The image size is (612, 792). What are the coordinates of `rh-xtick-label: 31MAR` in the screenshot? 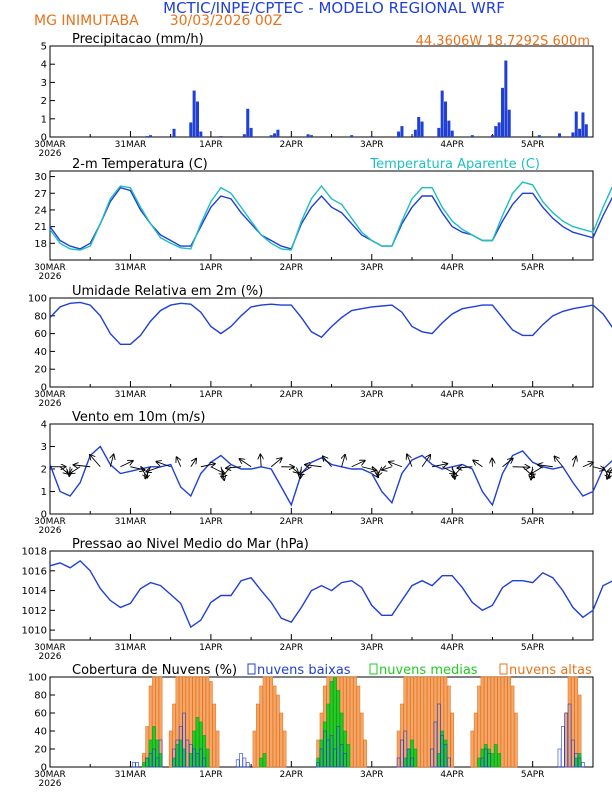 It's located at (131, 395).